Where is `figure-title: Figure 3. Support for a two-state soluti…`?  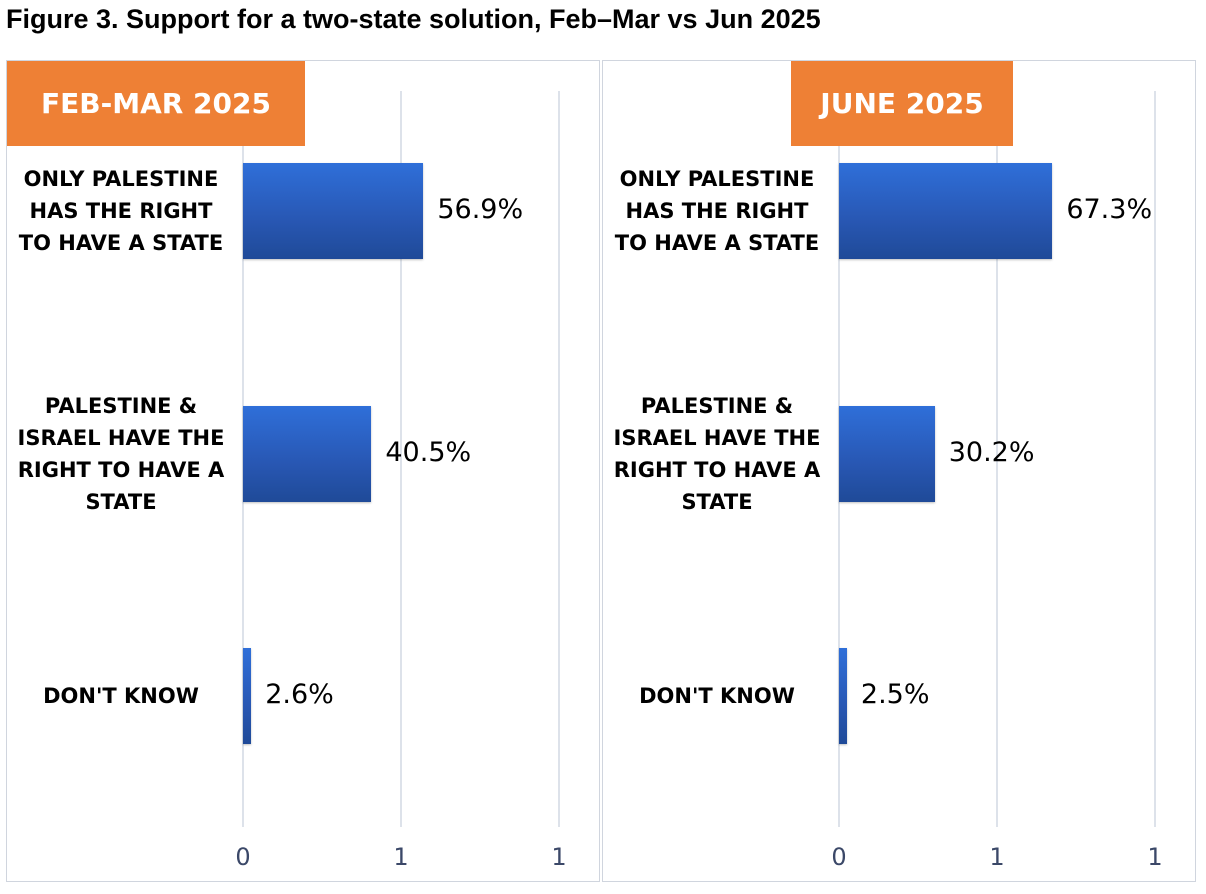
figure-title: Figure 3. Support for a two-state soluti… is located at coordinates (413, 19).